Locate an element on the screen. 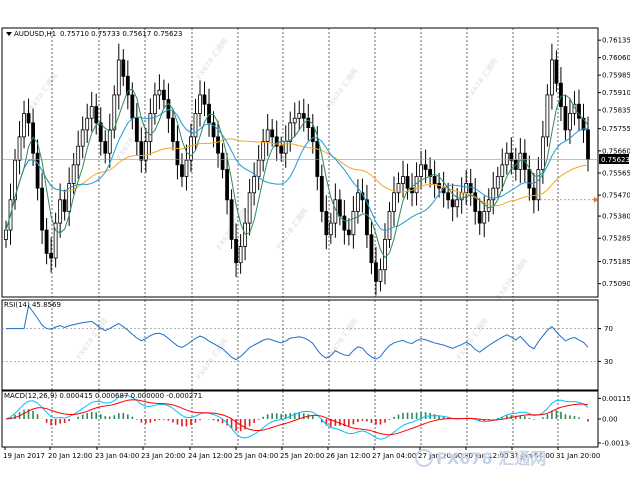 The image size is (630, 494). price-tick-label: 0.75185 is located at coordinates (616, 262).